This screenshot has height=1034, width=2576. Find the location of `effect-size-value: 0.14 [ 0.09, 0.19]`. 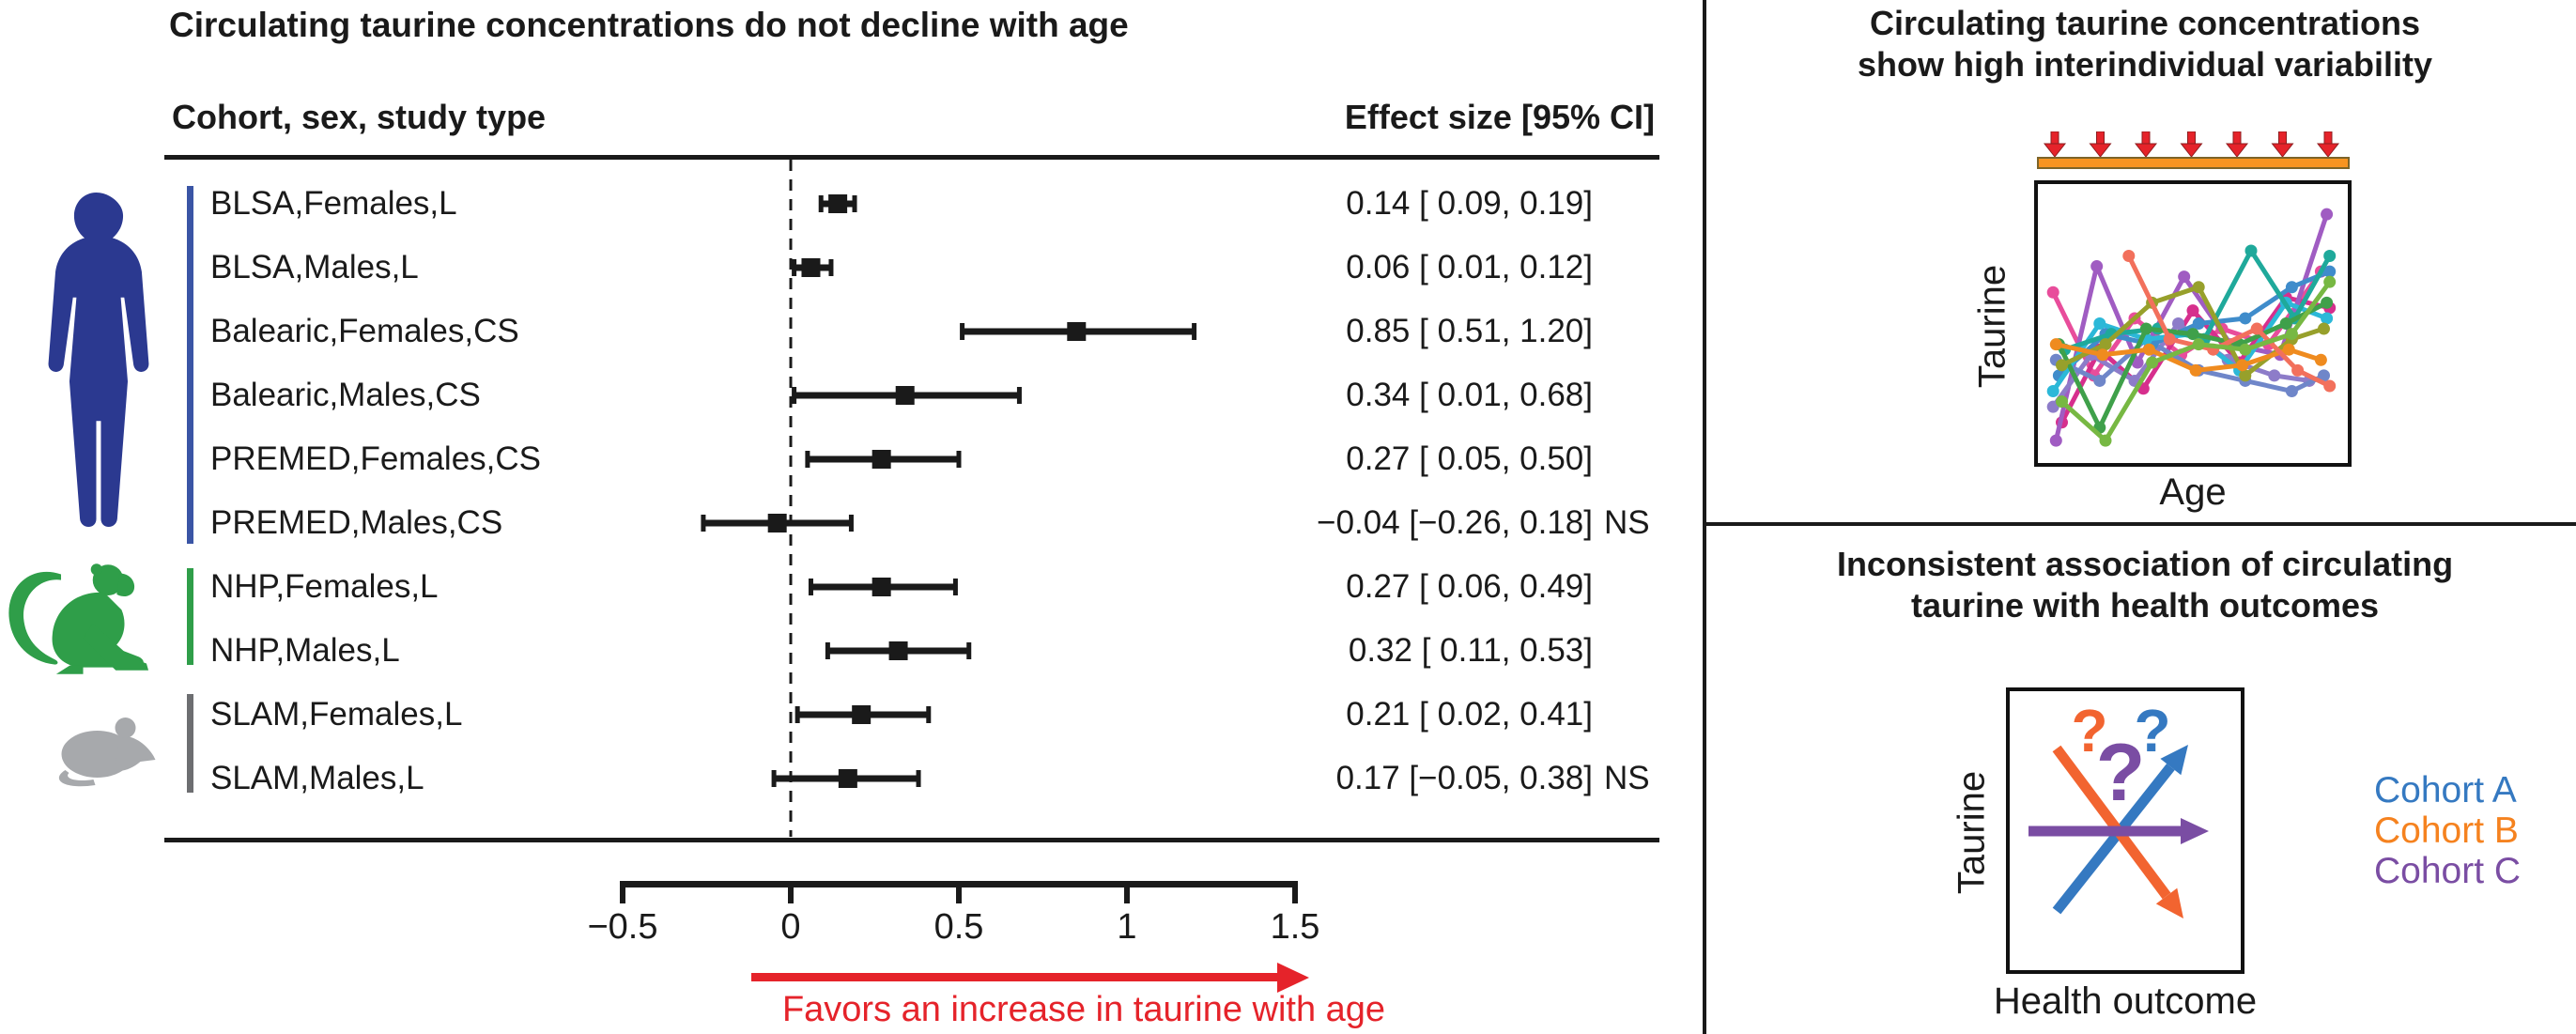

effect-size-value: 0.14 [ 0.09, 0.19] is located at coordinates (1469, 203).